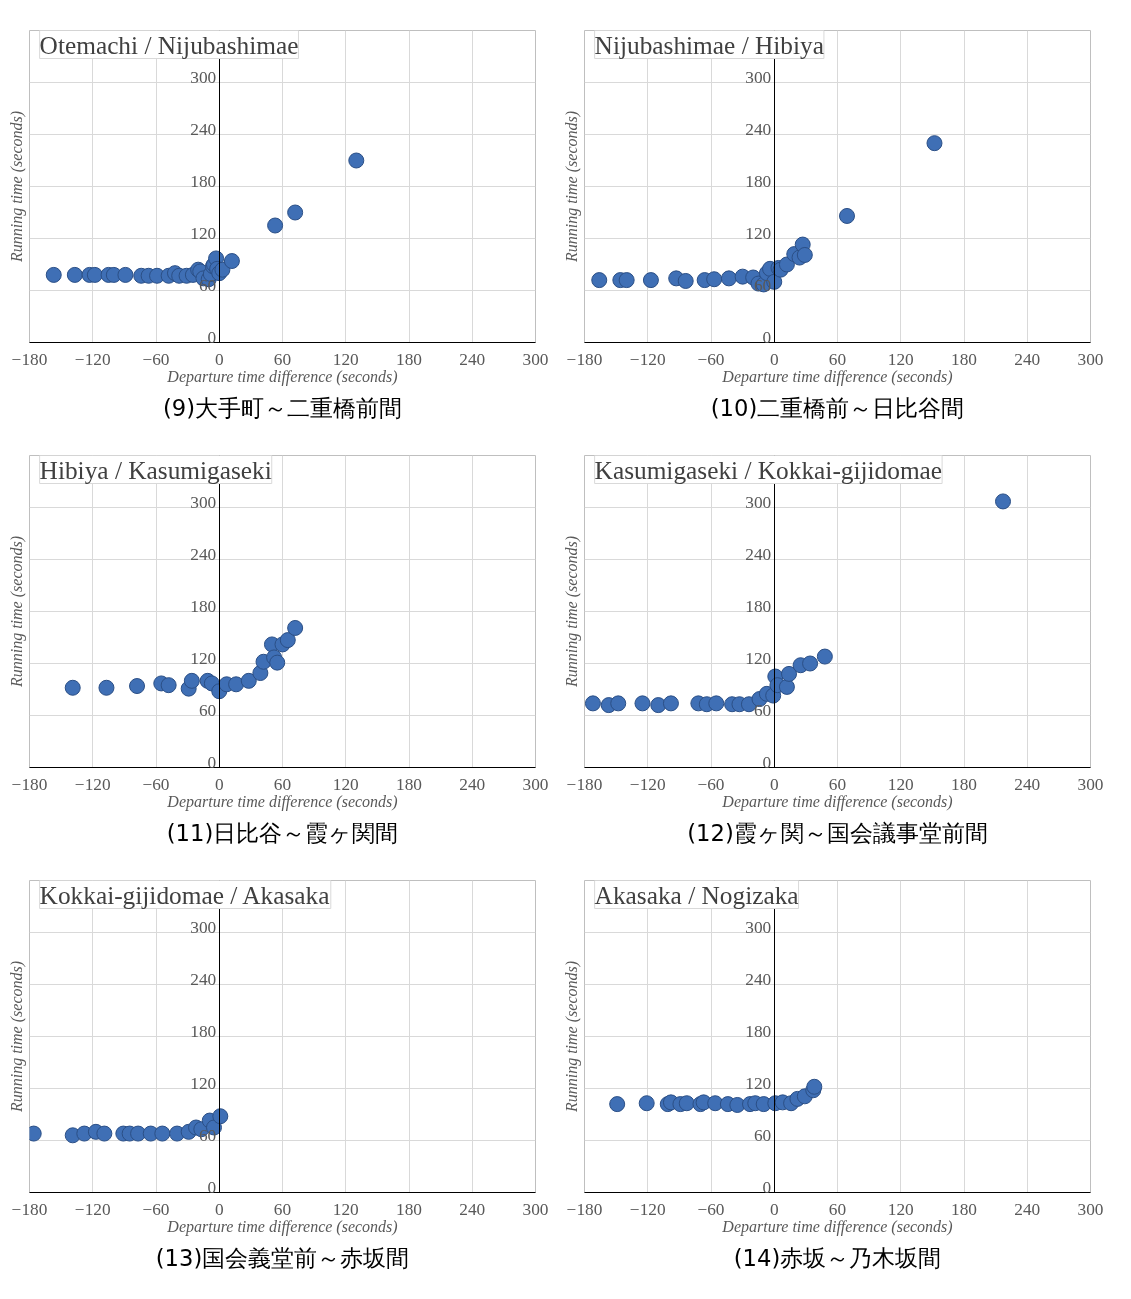  I want to click on text: (14)赤坂～乃木坂間, so click(837, 1257).